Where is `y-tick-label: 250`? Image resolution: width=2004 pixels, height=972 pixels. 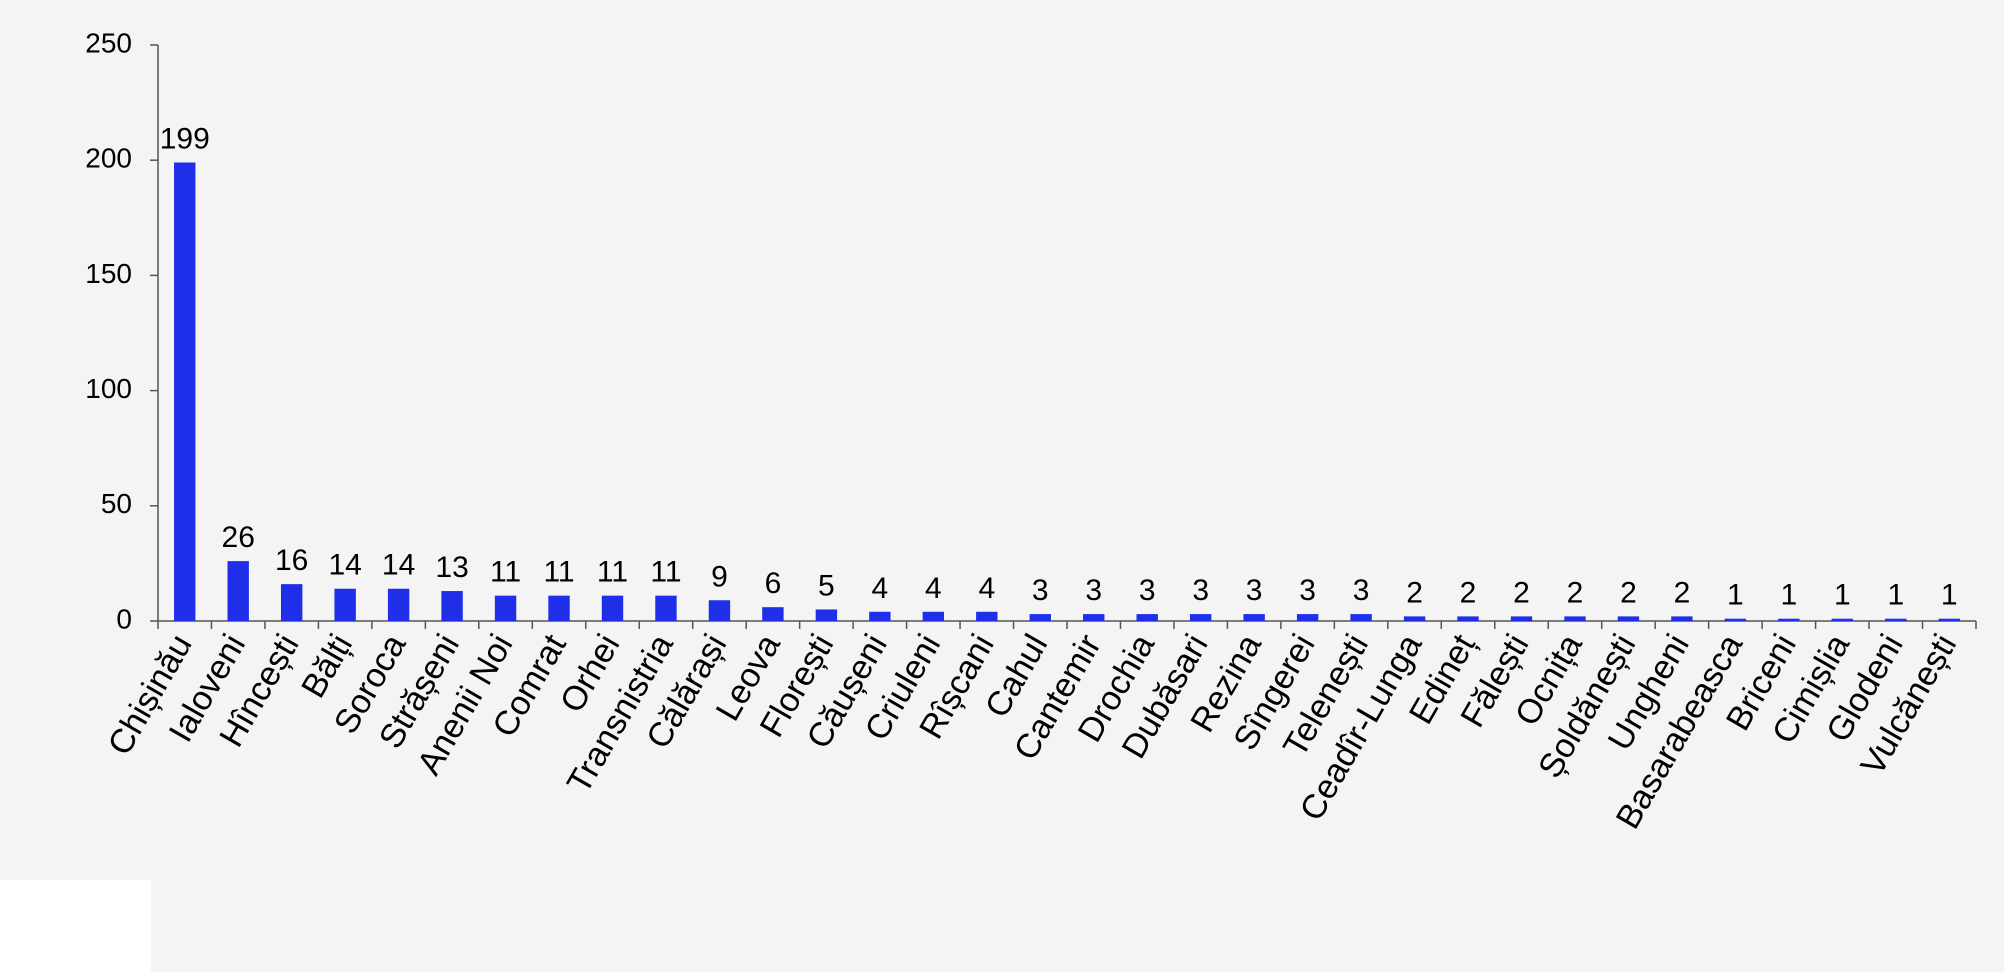 y-tick-label: 250 is located at coordinates (108, 42).